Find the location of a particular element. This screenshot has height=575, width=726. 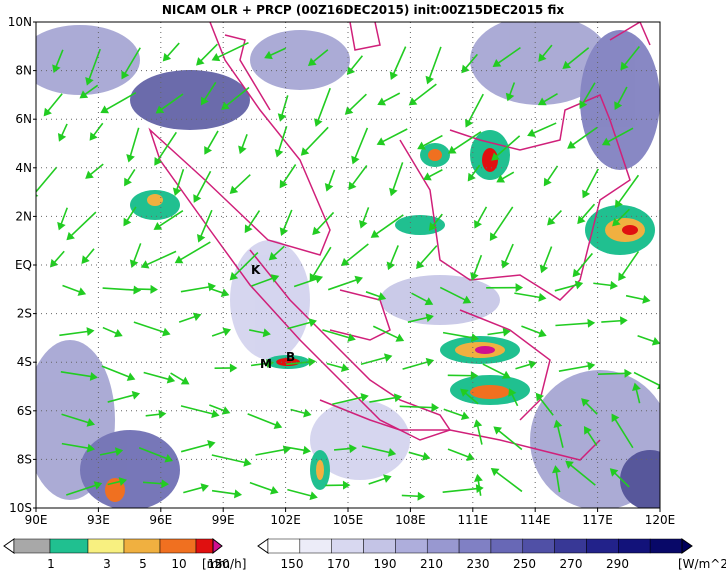

lon-label: 99E is located at coordinates (223, 520).